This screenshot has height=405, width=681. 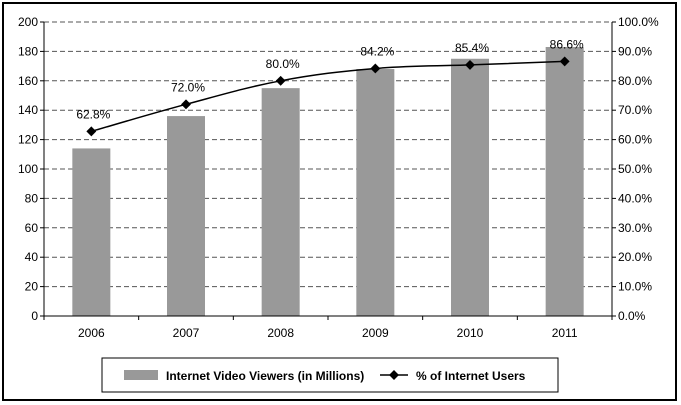 What do you see at coordinates (635, 287) in the screenshot?
I see `right-tick-label: 10.0%` at bounding box center [635, 287].